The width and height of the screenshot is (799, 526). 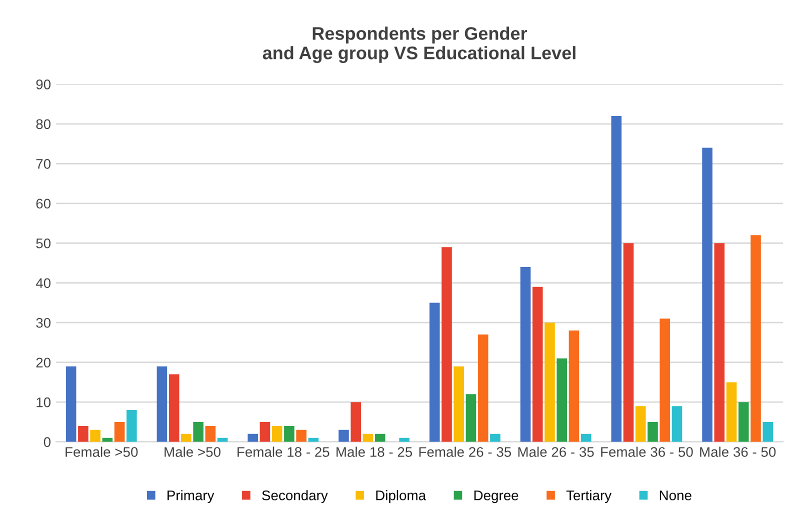 I want to click on x-tick-label: Female 26 - 35, so click(x=465, y=451).